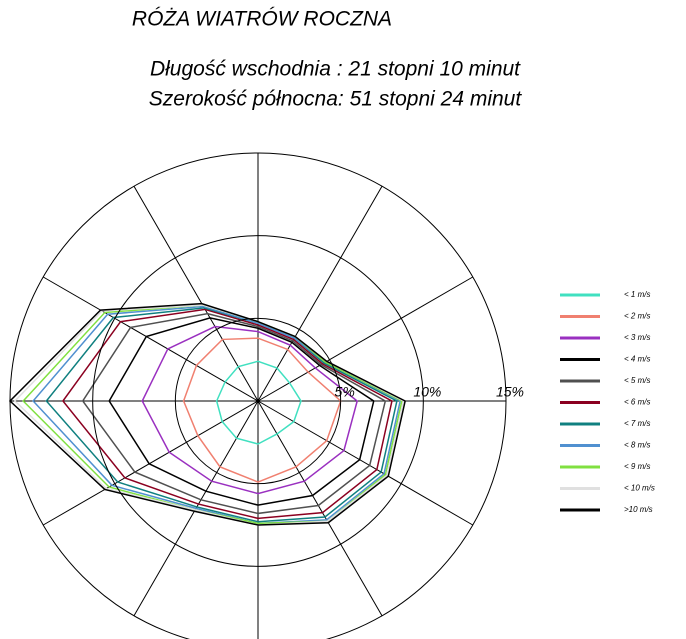 This screenshot has height=639, width=686. Describe the element at coordinates (427, 392) in the screenshot. I see `ring-label: 10%` at that location.